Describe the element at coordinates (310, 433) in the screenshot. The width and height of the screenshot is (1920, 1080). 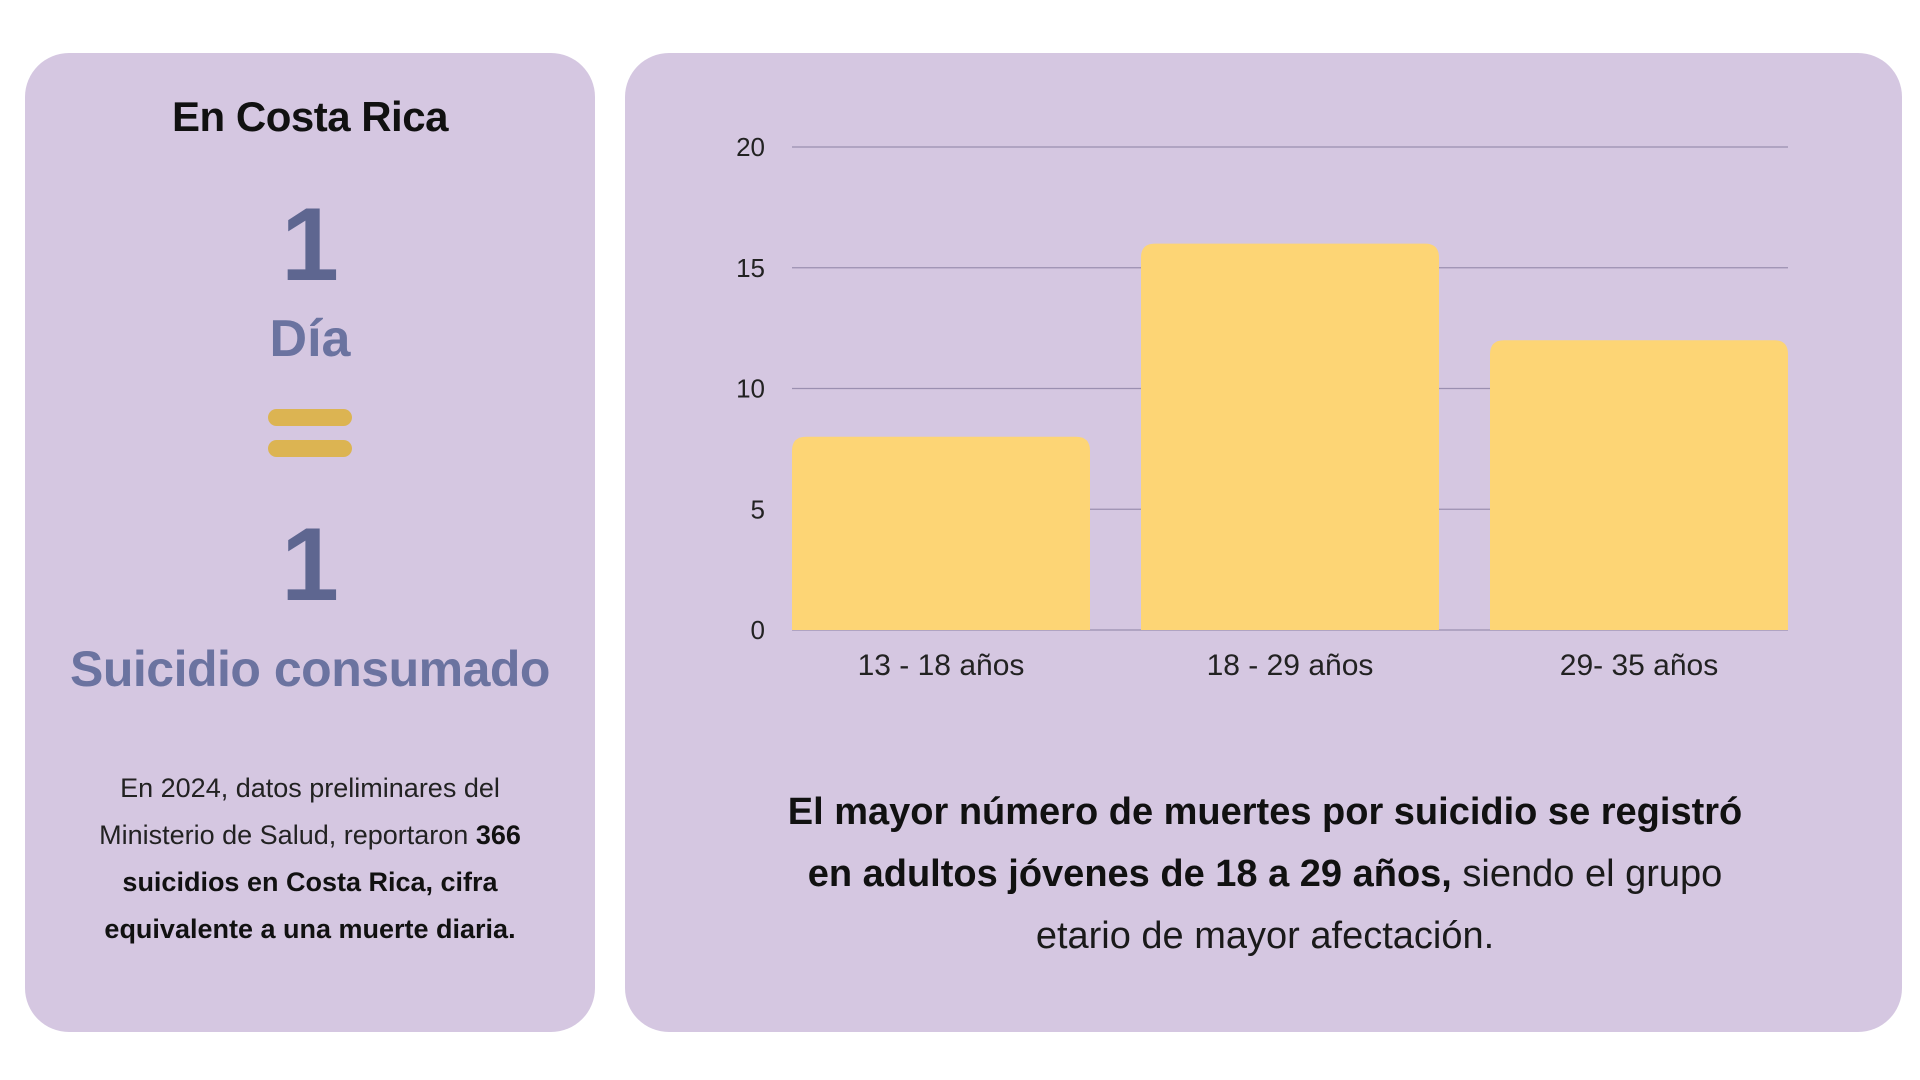
I see `equals-icon` at that location.